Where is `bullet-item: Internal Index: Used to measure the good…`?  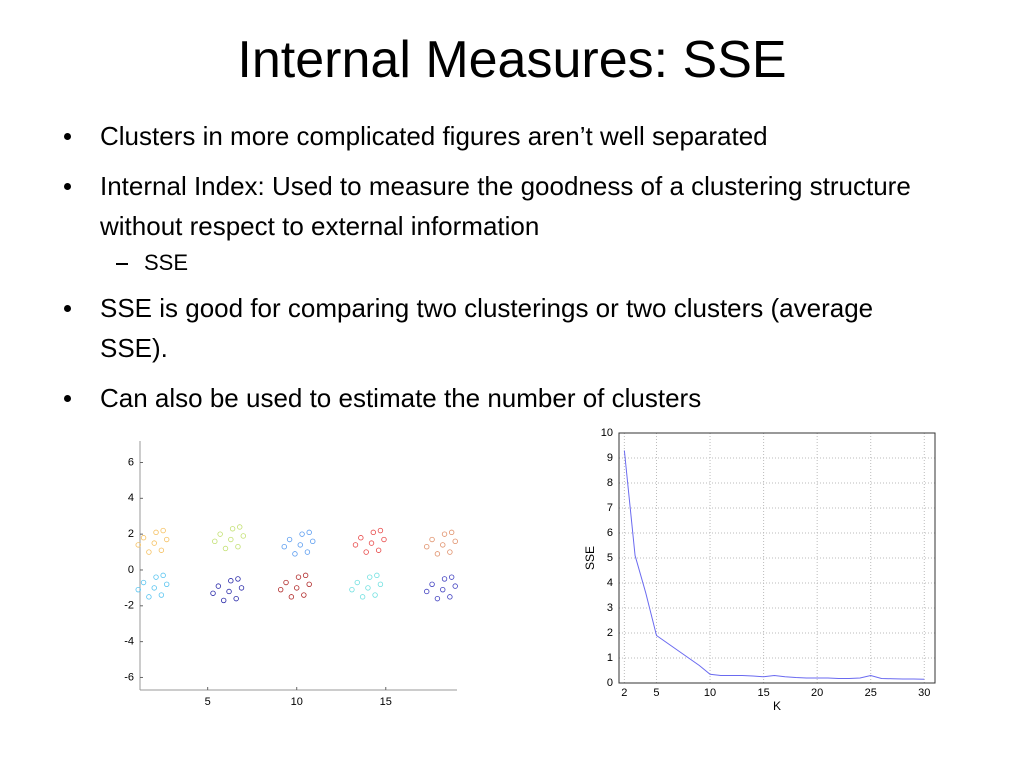 bullet-item: Internal Index: Used to measure the good… is located at coordinates (511, 222).